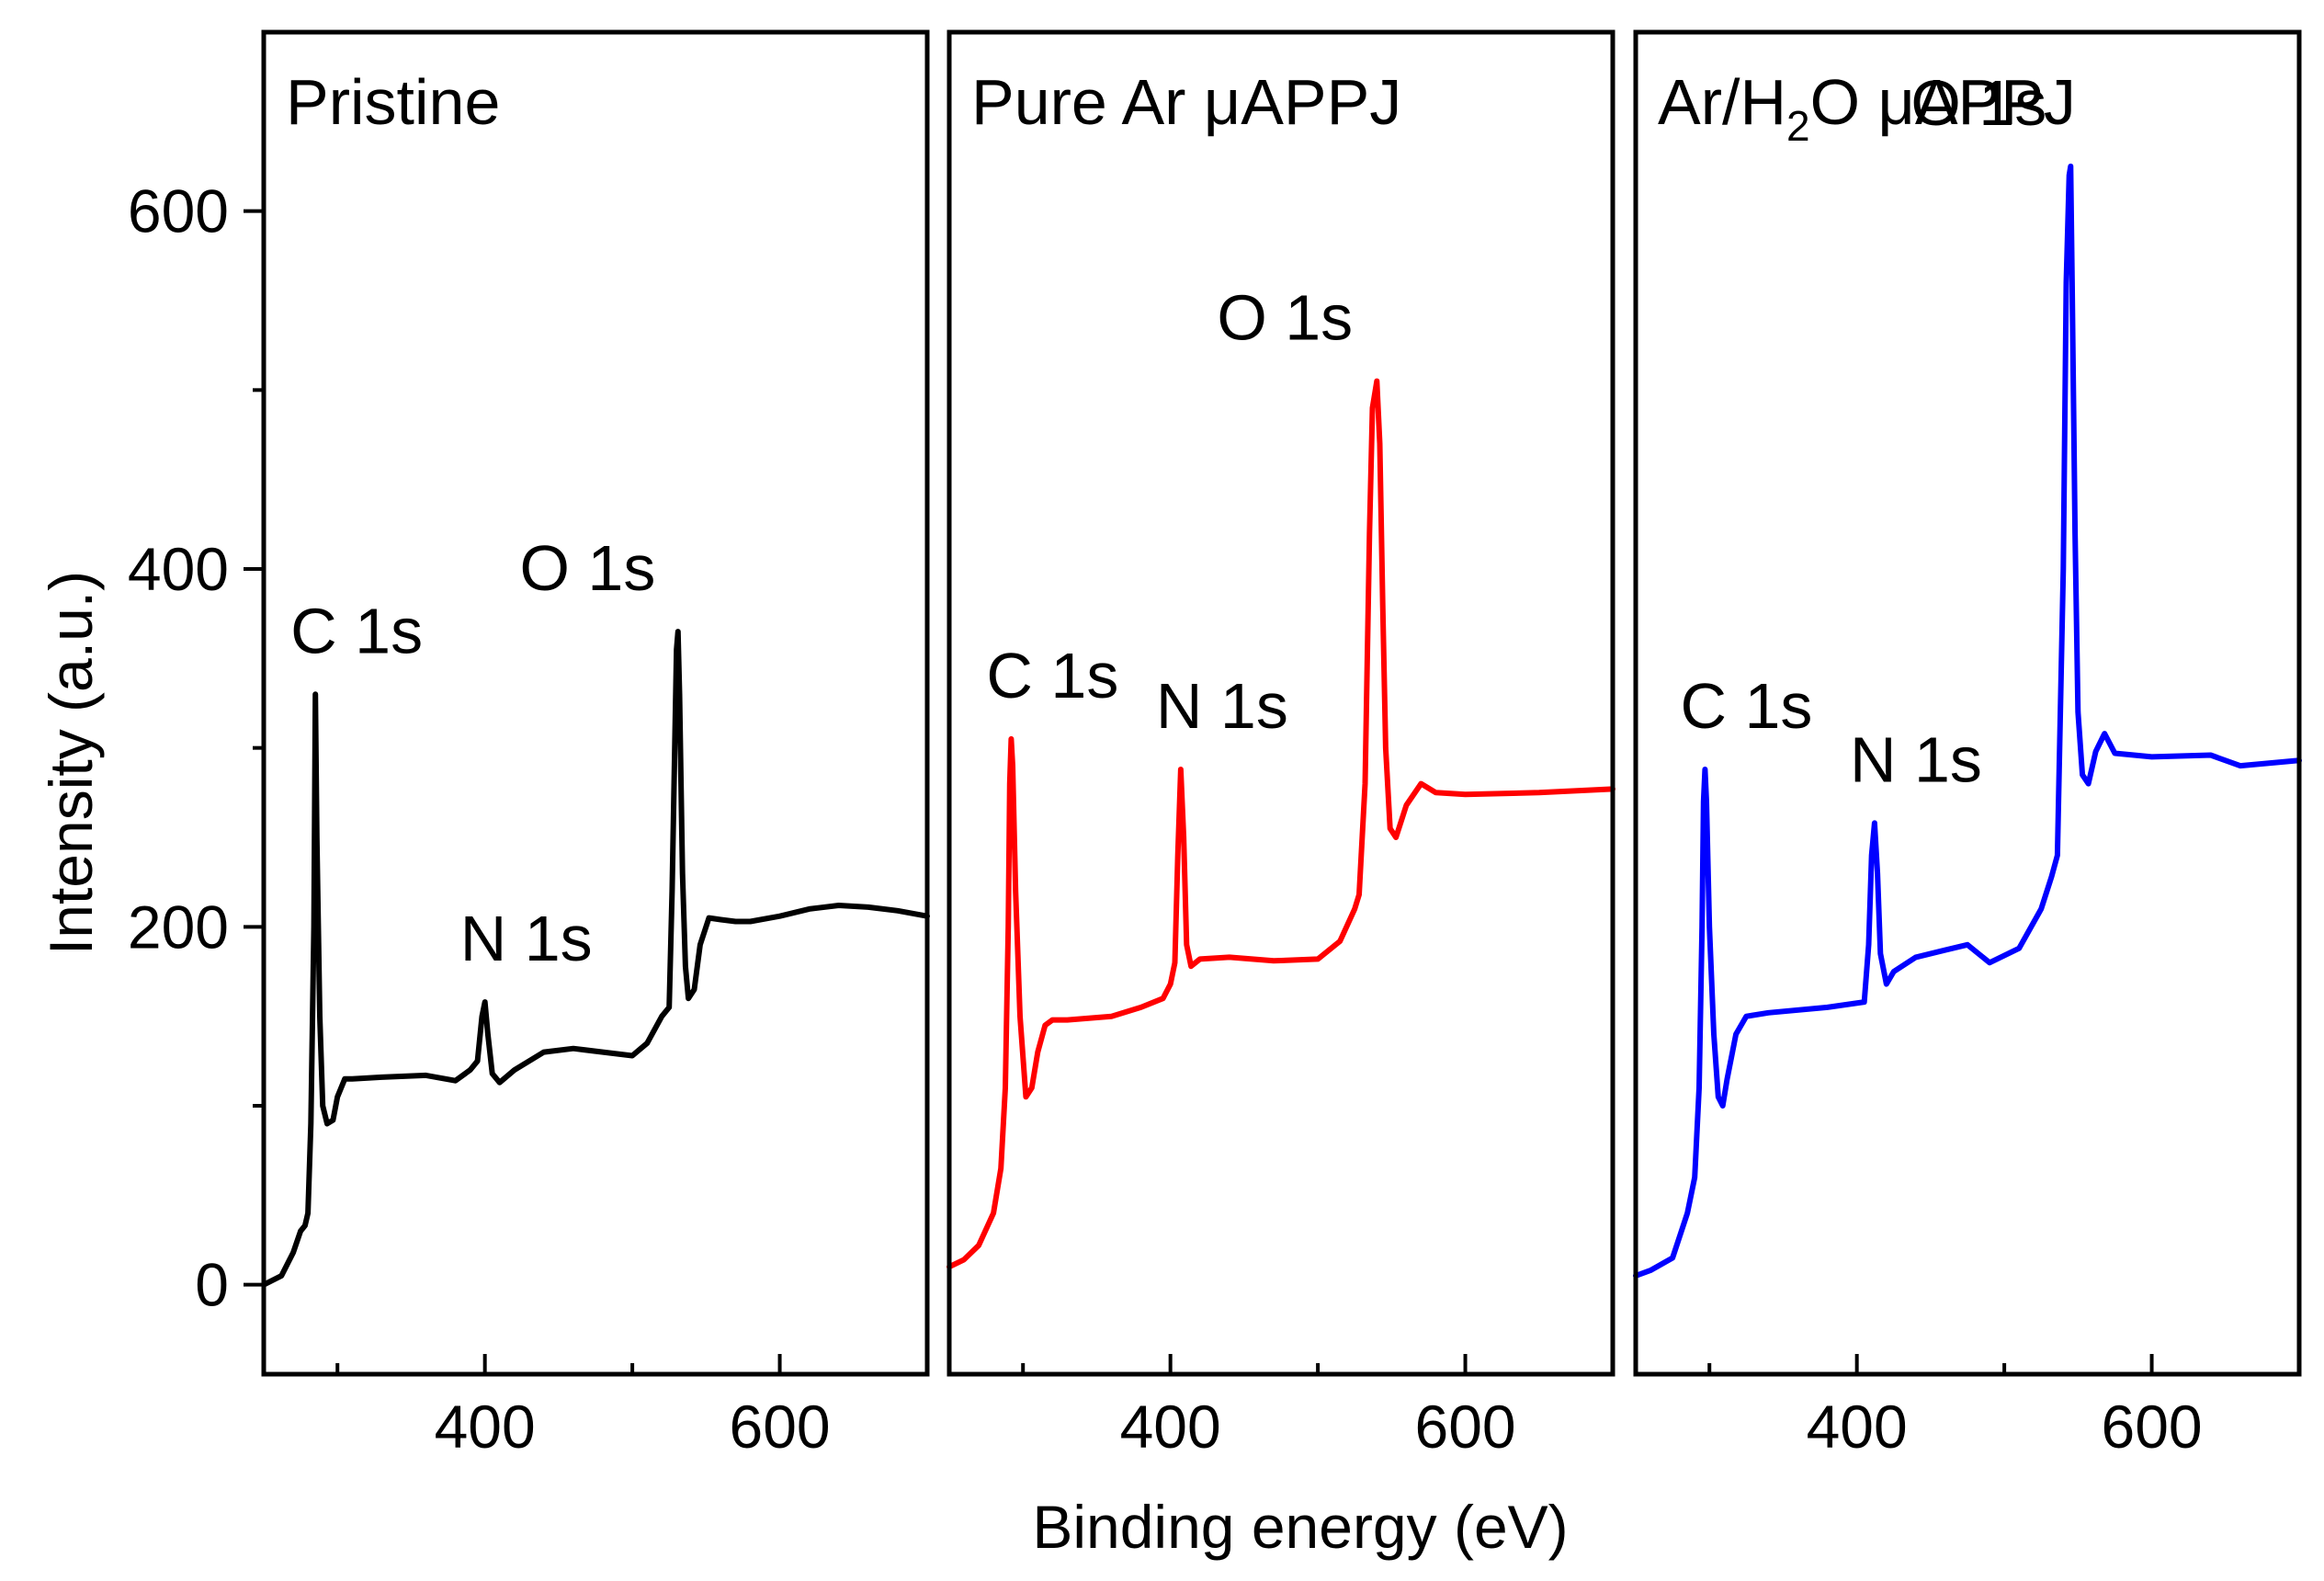 This screenshot has width=2324, height=1581. What do you see at coordinates (1798, 126) in the screenshot?
I see `panel-title-subscript: 2` at bounding box center [1798, 126].